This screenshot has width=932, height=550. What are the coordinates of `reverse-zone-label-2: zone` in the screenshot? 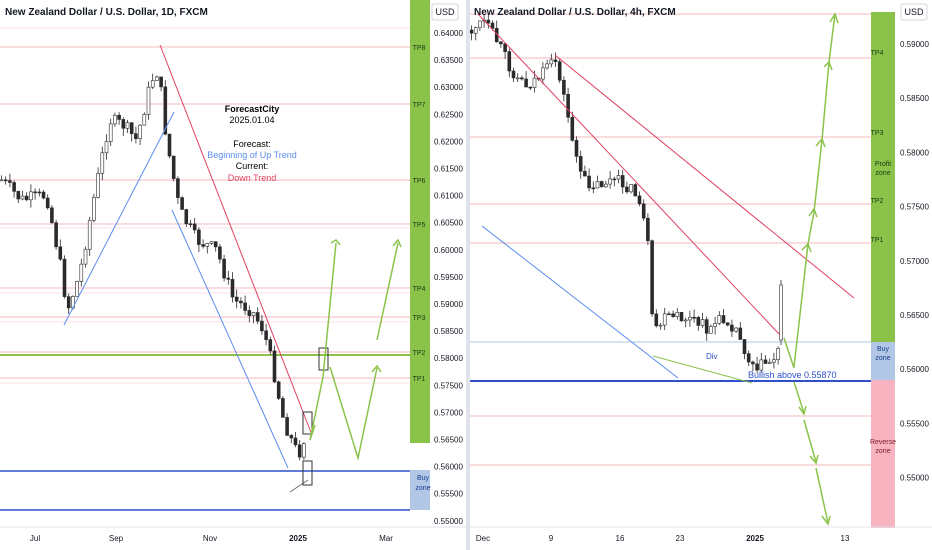 It's located at (882, 451).